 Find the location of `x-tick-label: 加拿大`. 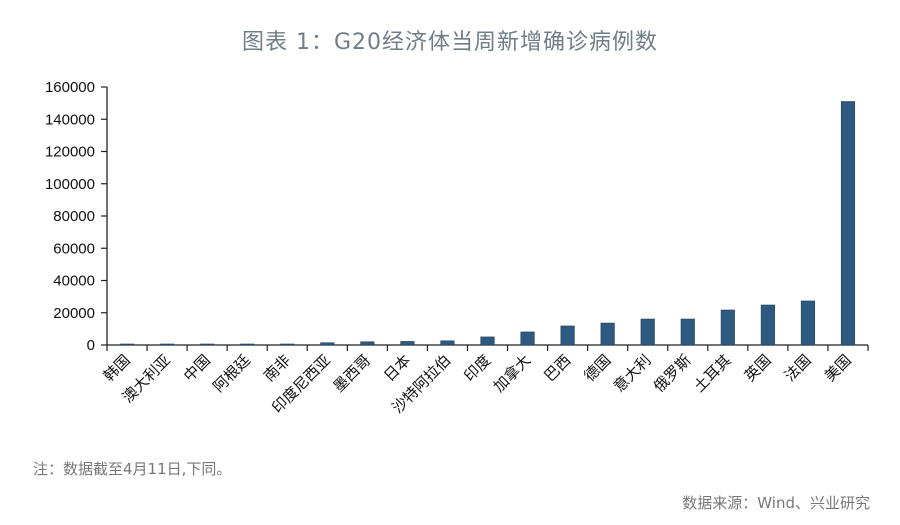

x-tick-label: 加拿大 is located at coordinates (512, 373).